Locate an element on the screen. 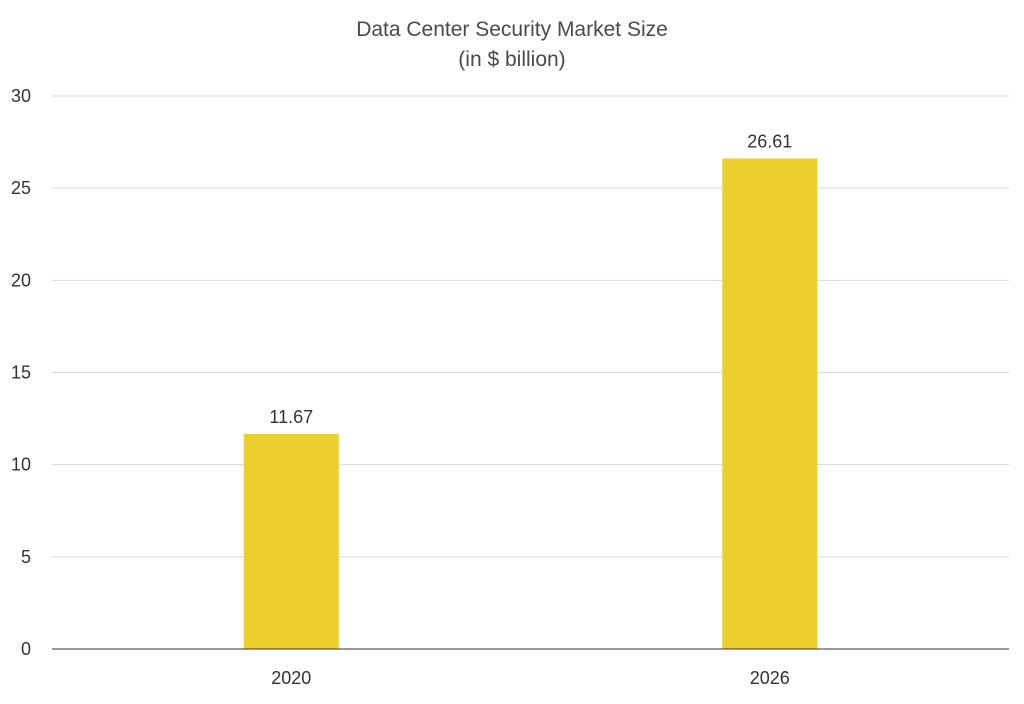  data-label: 11.67 is located at coordinates (291, 417).